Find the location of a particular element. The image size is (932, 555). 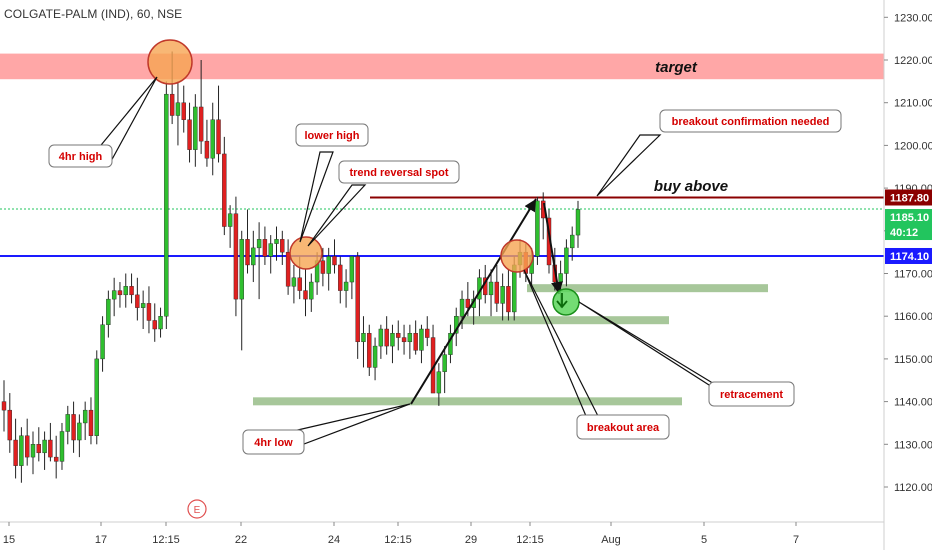

y-tick-label: 1120.00 is located at coordinates (913, 488).